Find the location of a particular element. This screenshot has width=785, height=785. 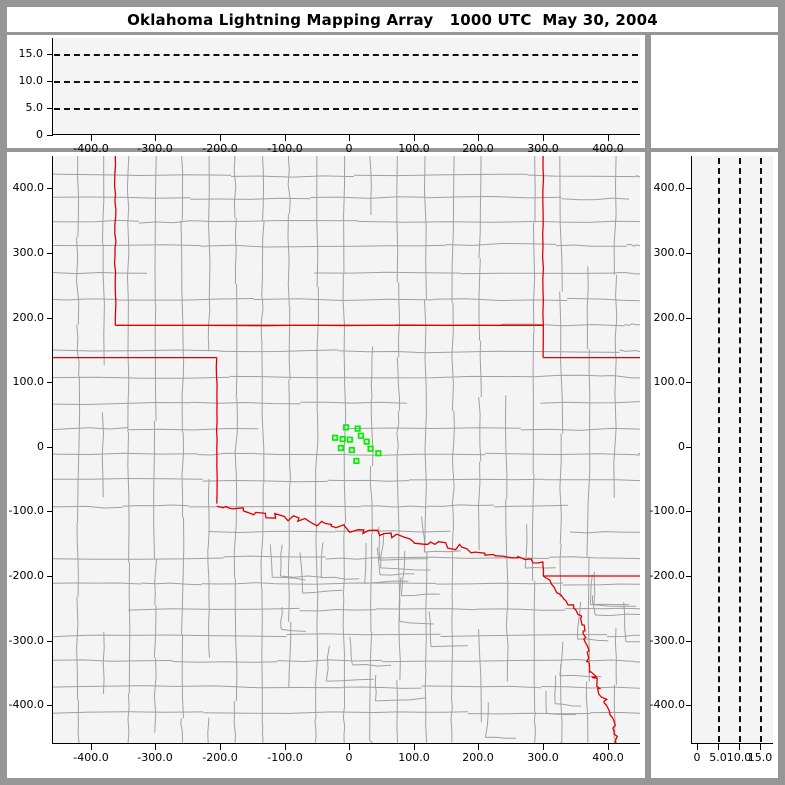

height-east-y-tick-label: 200.0 is located at coordinates (669, 317).